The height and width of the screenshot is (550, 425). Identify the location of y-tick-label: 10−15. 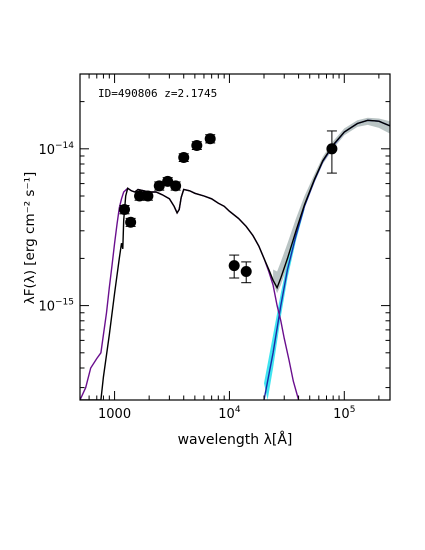
(56, 306).